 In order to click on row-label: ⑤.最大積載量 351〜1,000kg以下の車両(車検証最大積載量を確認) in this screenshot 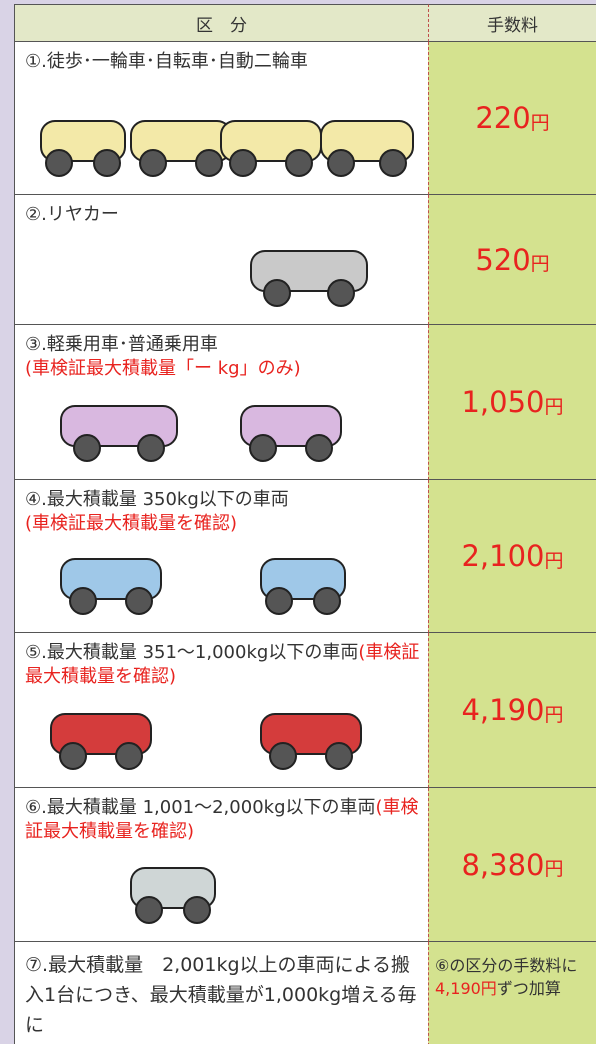, I will do `click(222, 665)`.